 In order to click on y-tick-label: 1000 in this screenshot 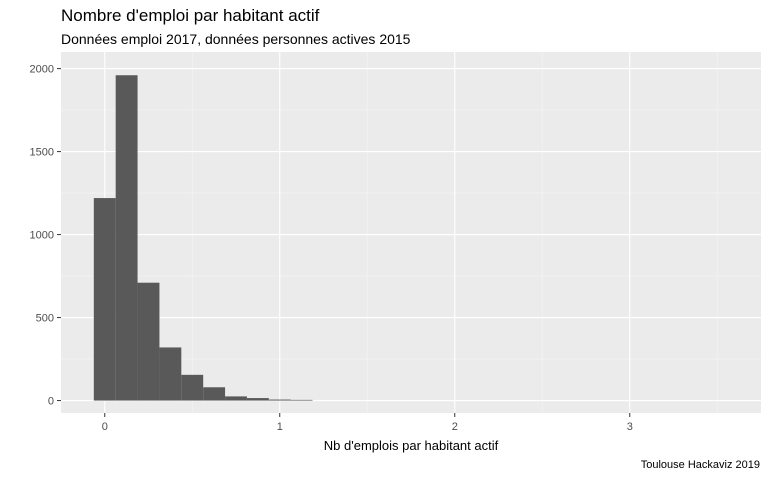, I will do `click(42, 236)`.